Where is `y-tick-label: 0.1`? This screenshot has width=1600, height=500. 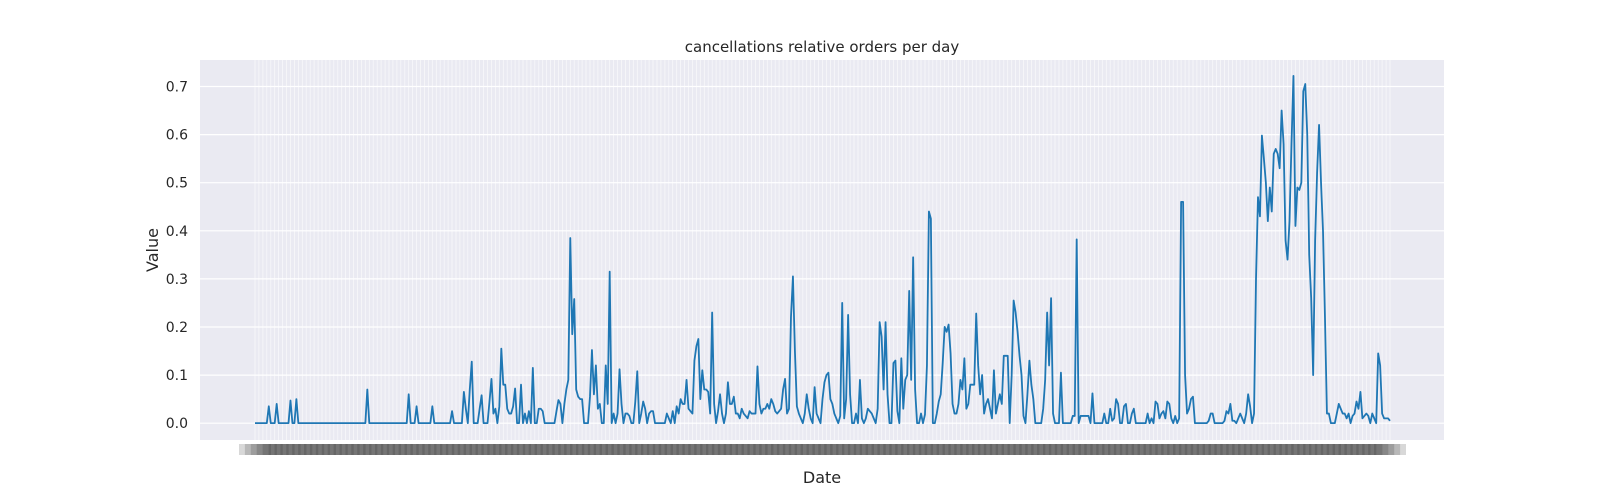 y-tick-label: 0.1 is located at coordinates (177, 376).